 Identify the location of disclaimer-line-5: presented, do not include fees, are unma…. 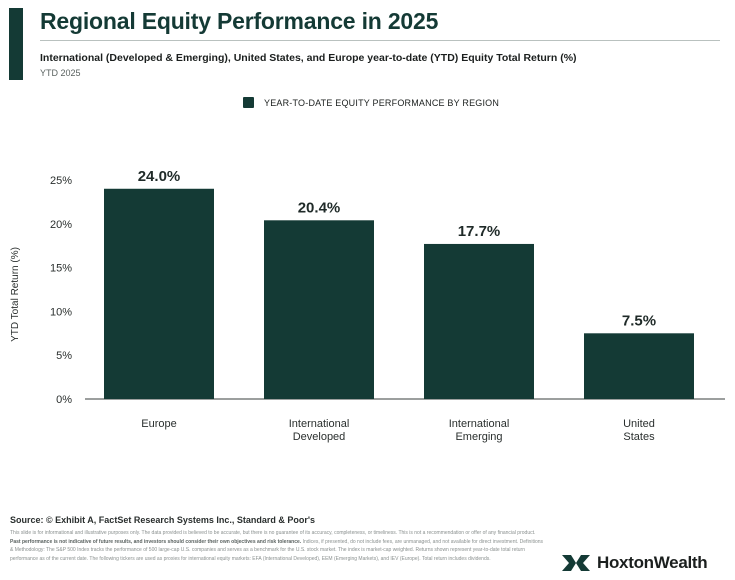
(277, 546).